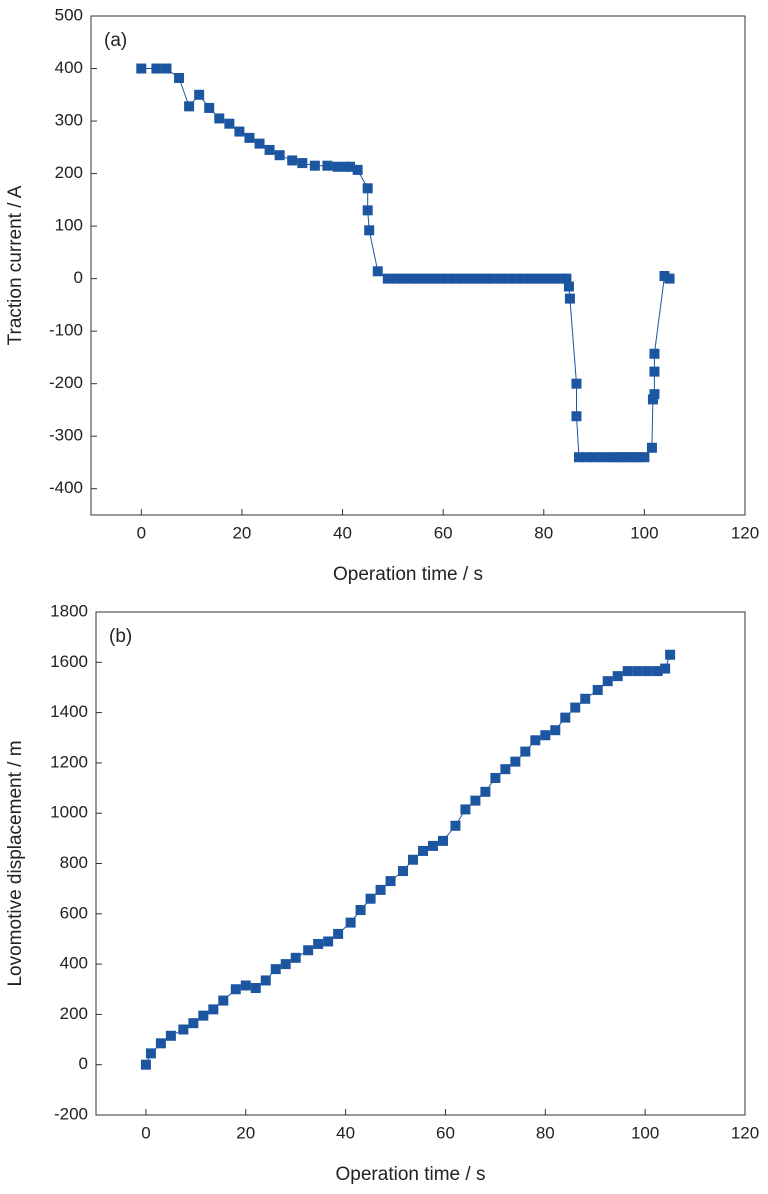 The width and height of the screenshot is (768, 1194). I want to click on y-tick-label: 1400, so click(69, 711).